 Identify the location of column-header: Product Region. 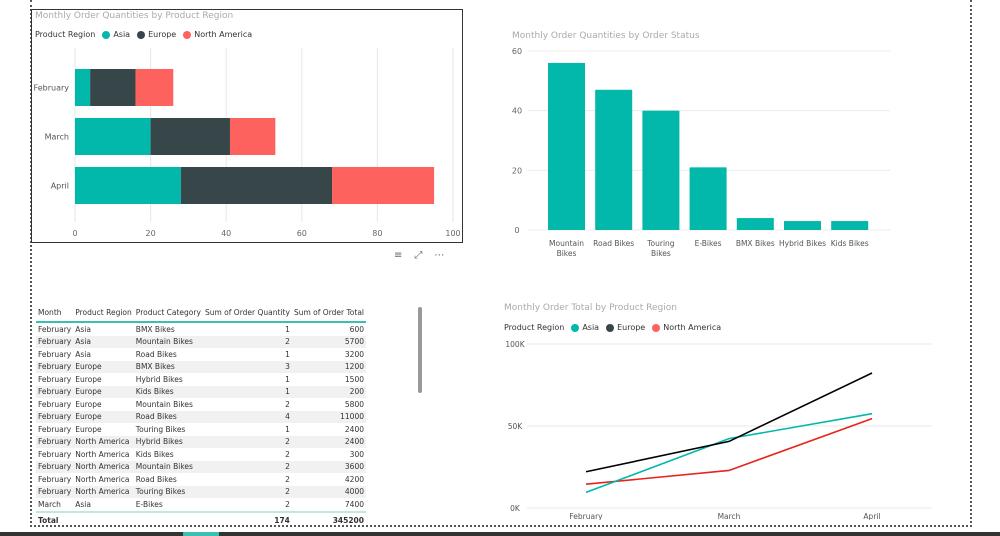
(103, 314).